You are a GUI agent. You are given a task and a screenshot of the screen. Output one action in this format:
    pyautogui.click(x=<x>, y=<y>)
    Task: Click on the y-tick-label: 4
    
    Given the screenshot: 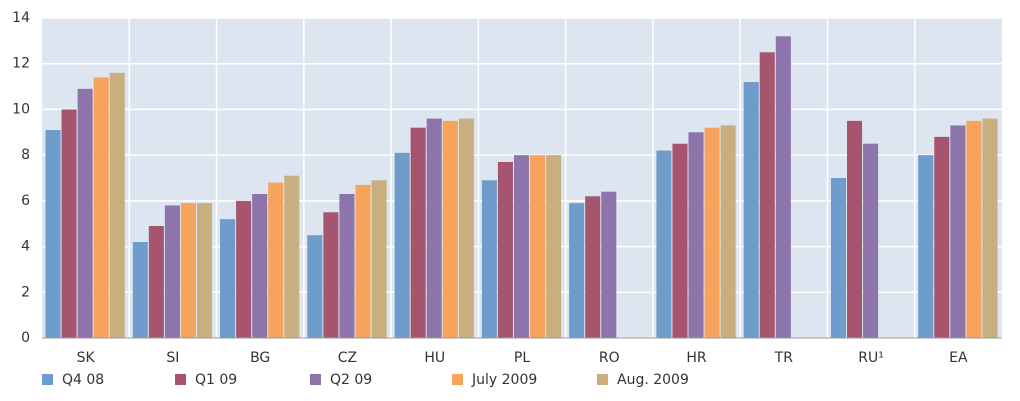 What is the action you would take?
    pyautogui.click(x=25, y=247)
    